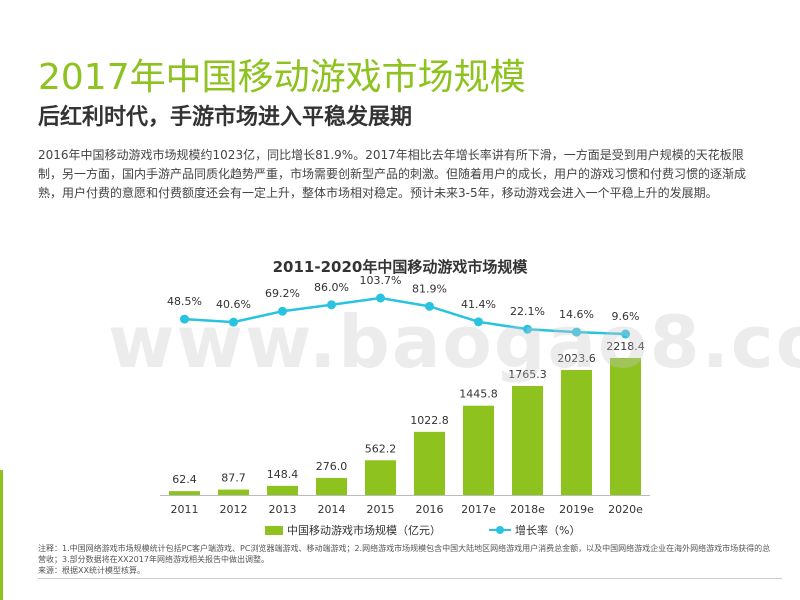  Describe the element at coordinates (233, 492) in the screenshot. I see `bar-2012` at that location.